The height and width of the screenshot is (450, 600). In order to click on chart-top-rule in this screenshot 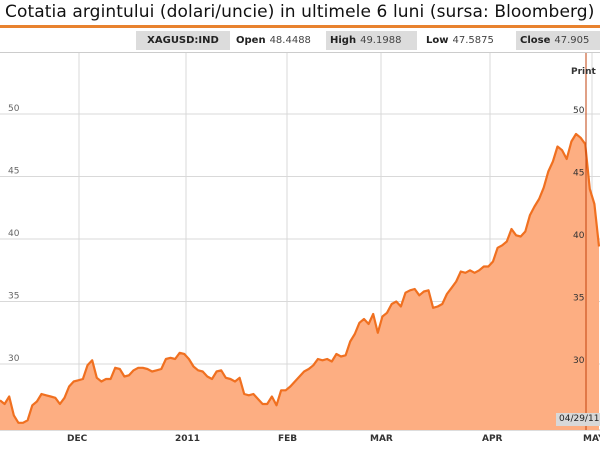, I will do `click(300, 52)`.